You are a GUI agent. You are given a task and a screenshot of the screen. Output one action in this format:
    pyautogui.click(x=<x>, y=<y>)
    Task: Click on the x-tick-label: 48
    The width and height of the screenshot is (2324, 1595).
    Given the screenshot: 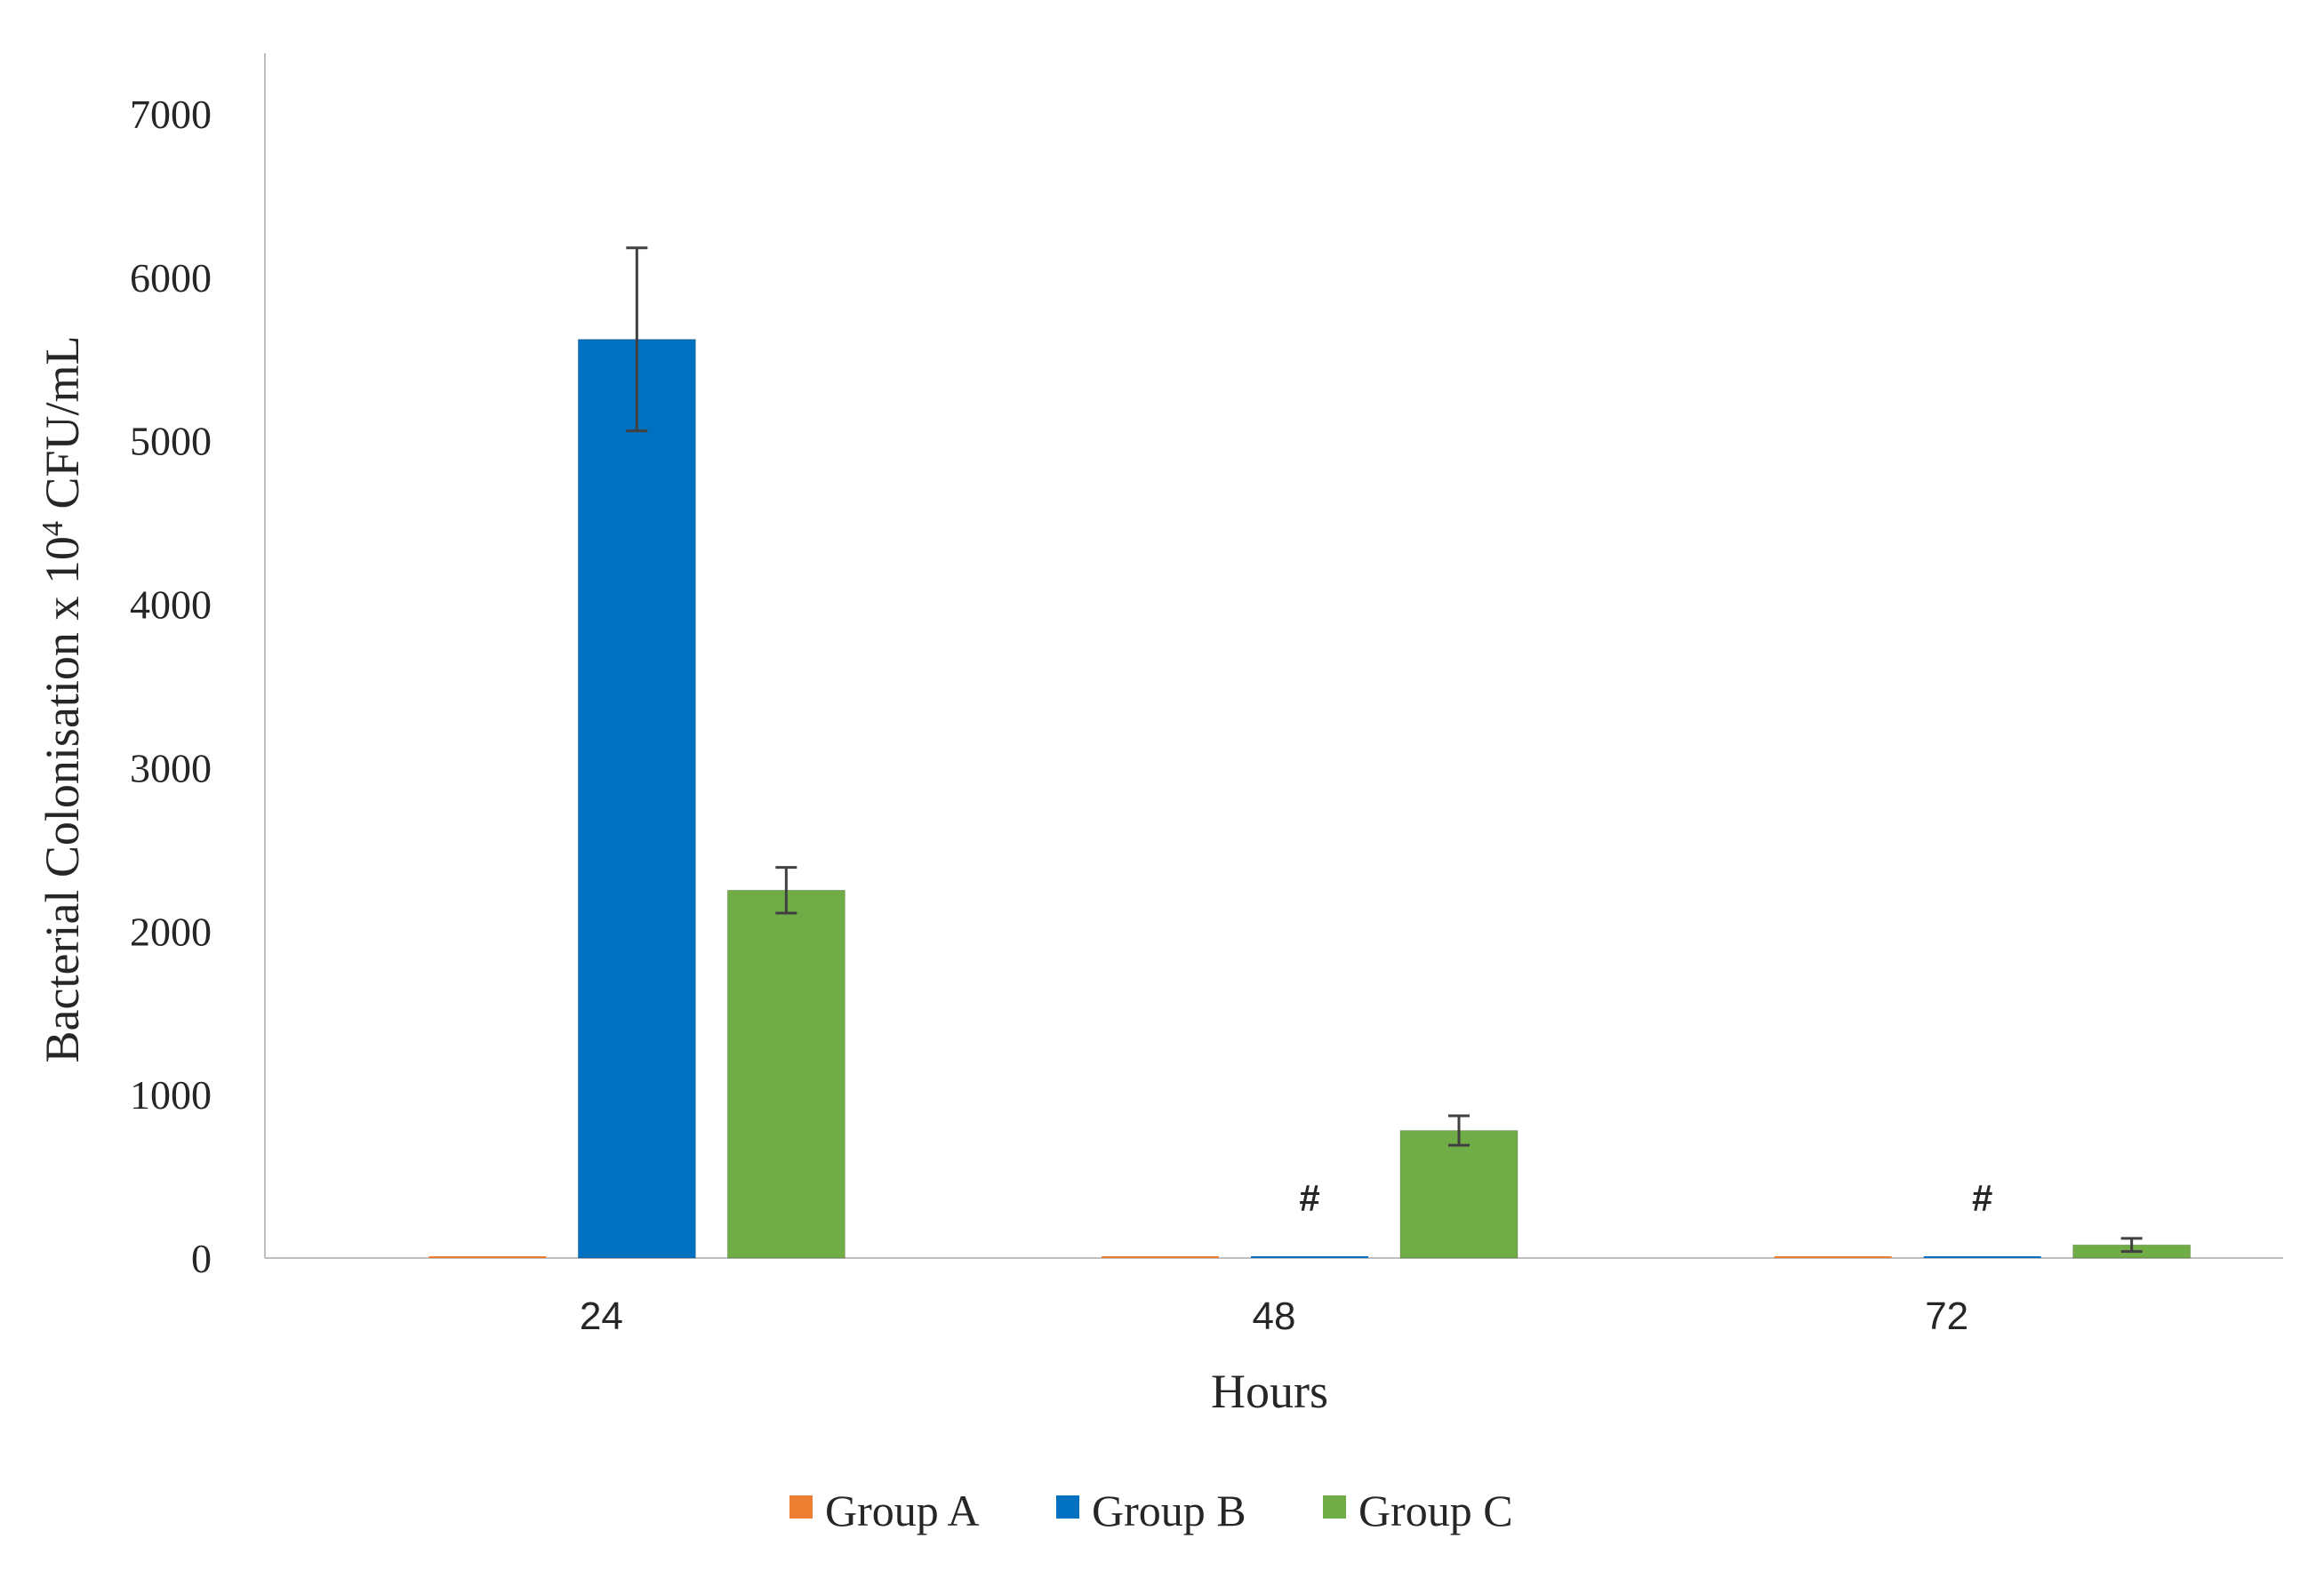 What is the action you would take?
    pyautogui.click(x=1274, y=1316)
    